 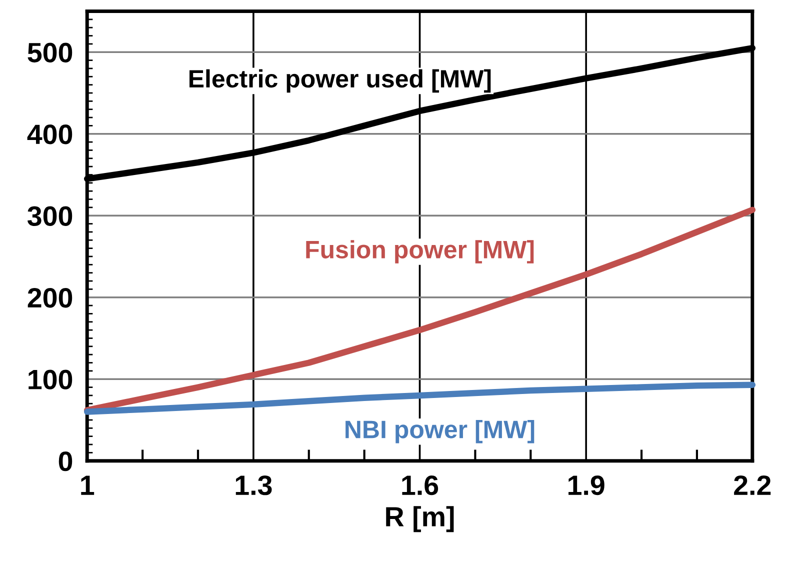 I want to click on series-label: NBI power [MW], so click(x=440, y=432).